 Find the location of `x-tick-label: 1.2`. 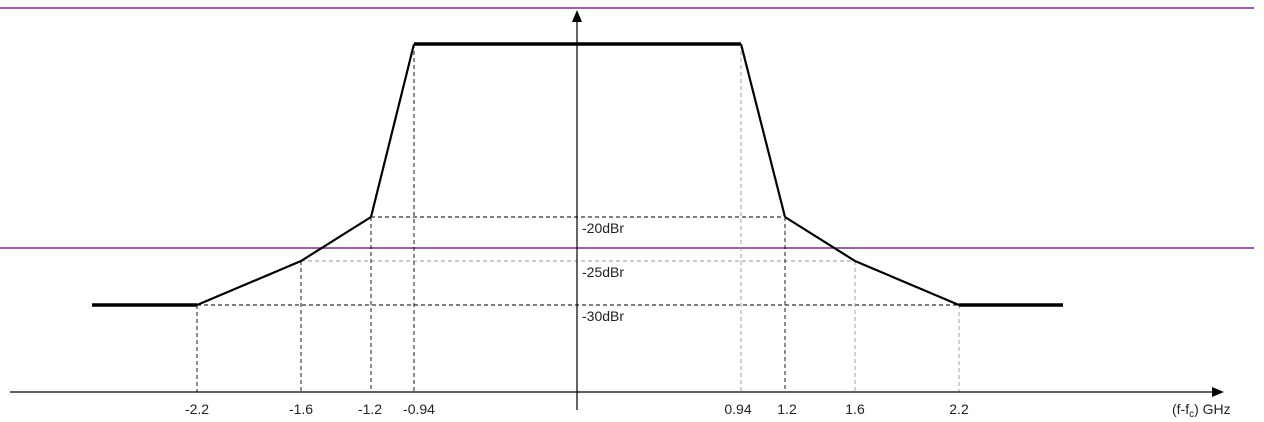

x-tick-label: 1.2 is located at coordinates (787, 409).